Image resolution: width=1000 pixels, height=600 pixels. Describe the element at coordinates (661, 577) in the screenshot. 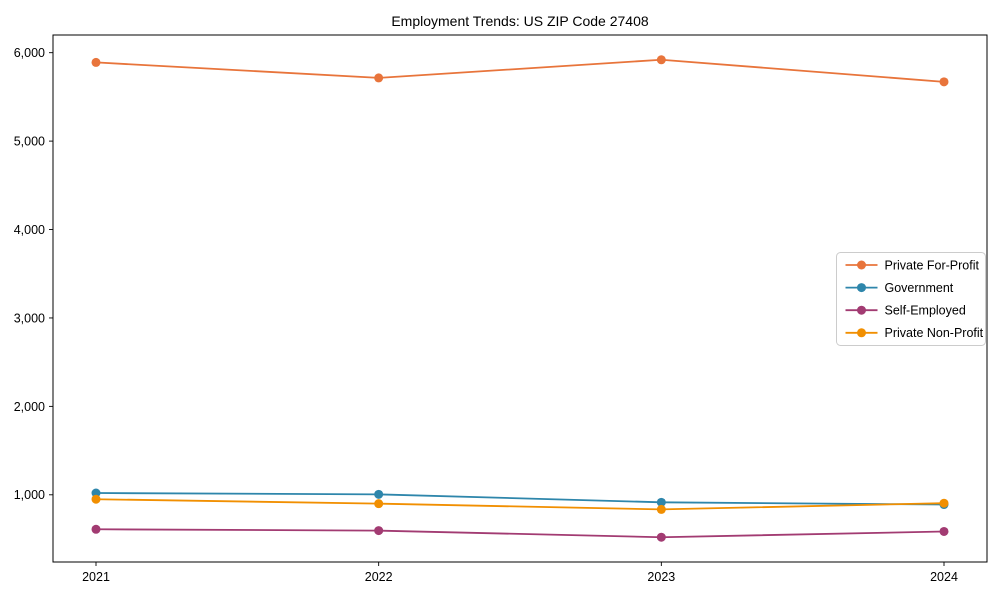

I see `x-tick-label: 2023` at that location.